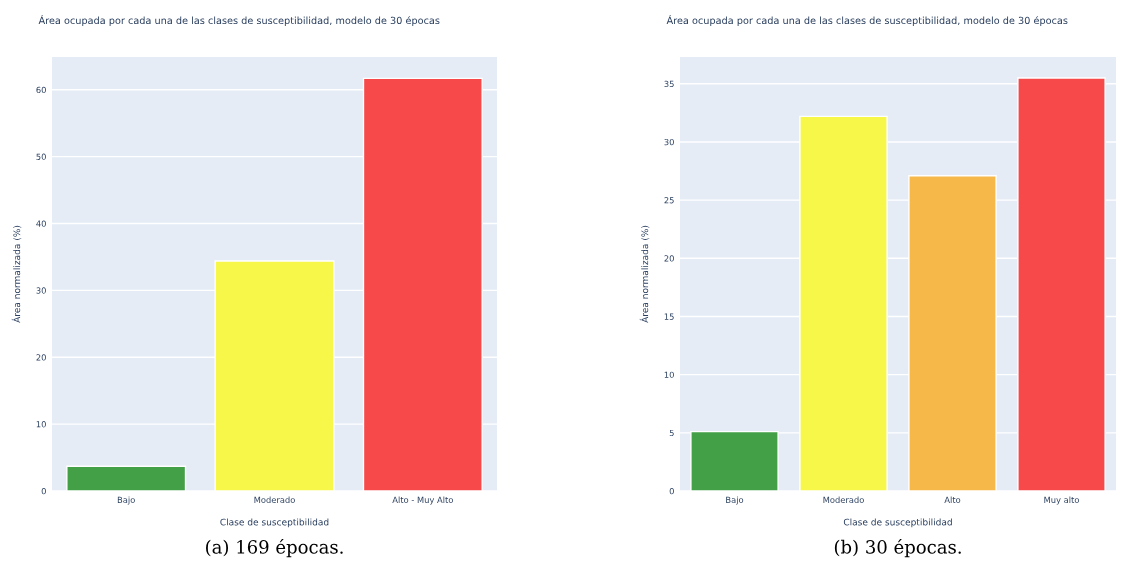  What do you see at coordinates (669, 316) in the screenshot?
I see `y-tick-label: 15` at bounding box center [669, 316].